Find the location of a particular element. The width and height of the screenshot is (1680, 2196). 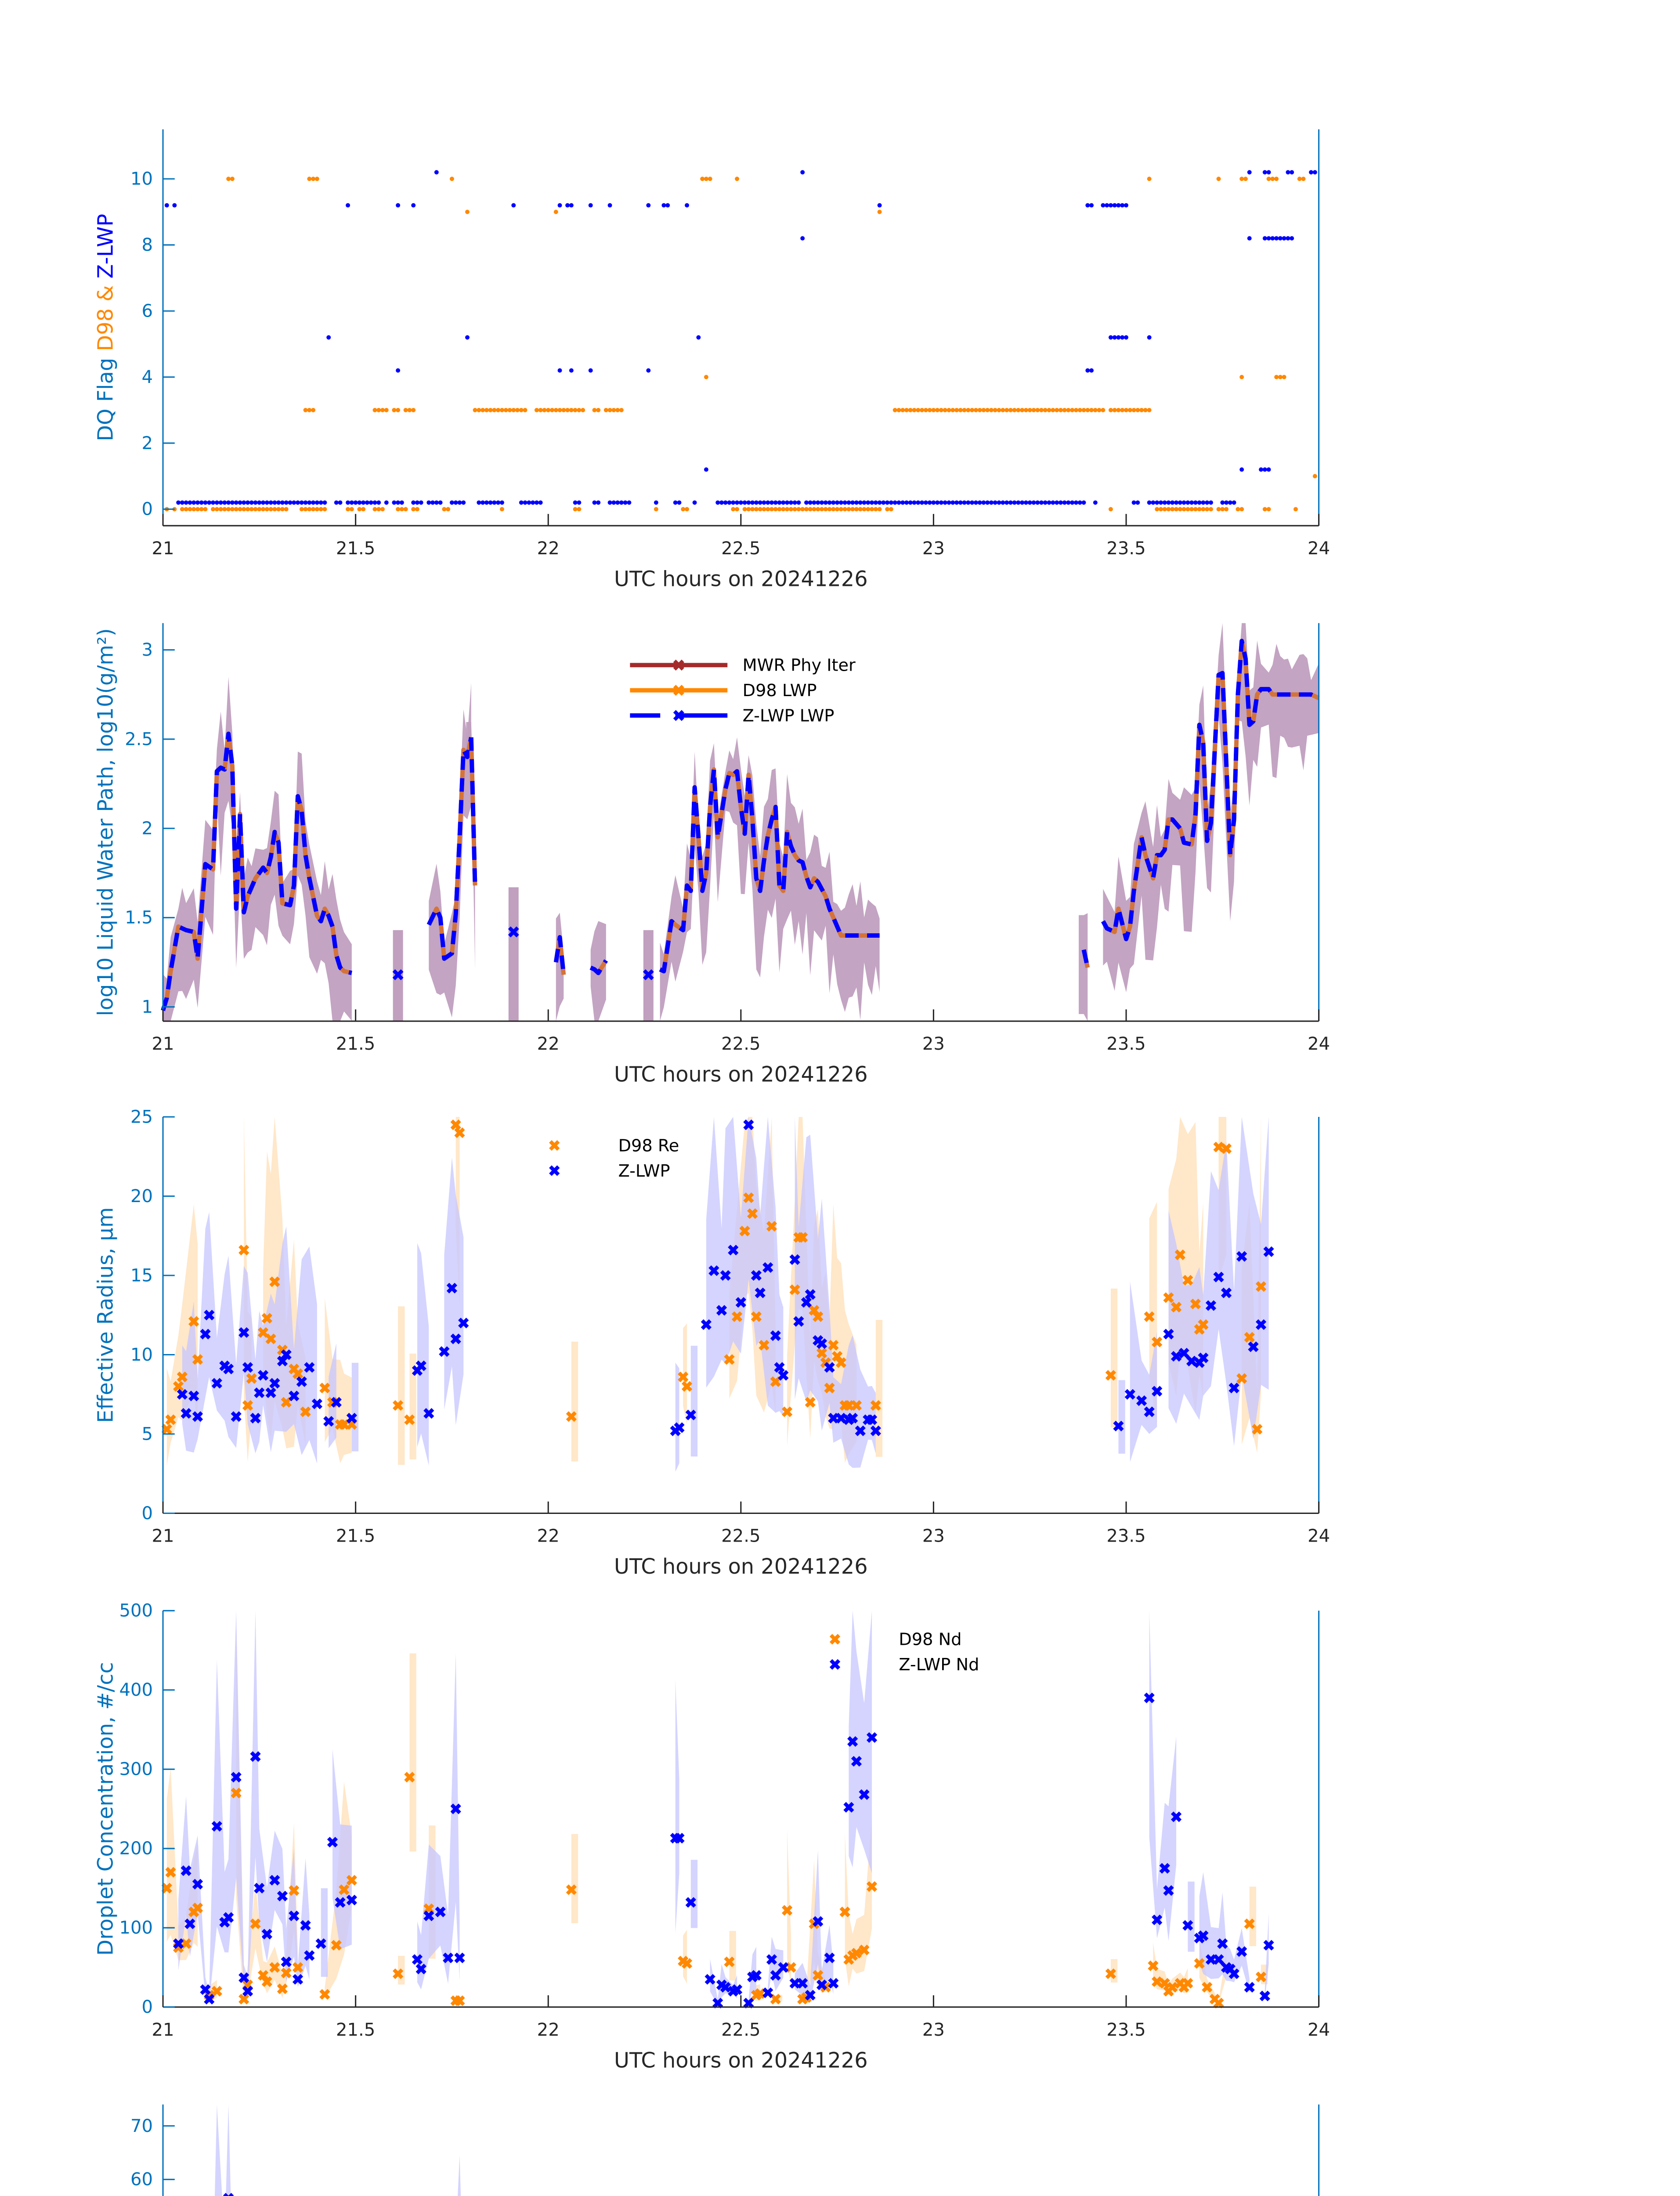

y-tick-label: 0 is located at coordinates (147, 1514).